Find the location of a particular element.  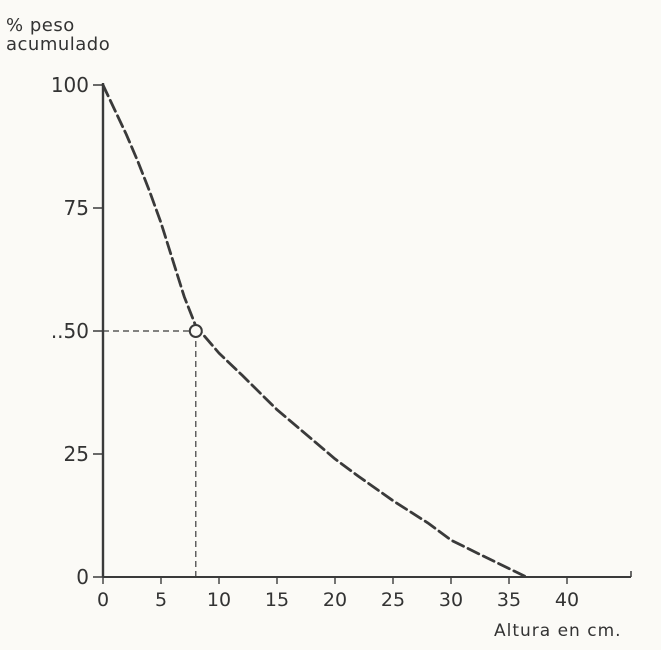

y-axis-title-line-1: % peso is located at coordinates (40, 25).